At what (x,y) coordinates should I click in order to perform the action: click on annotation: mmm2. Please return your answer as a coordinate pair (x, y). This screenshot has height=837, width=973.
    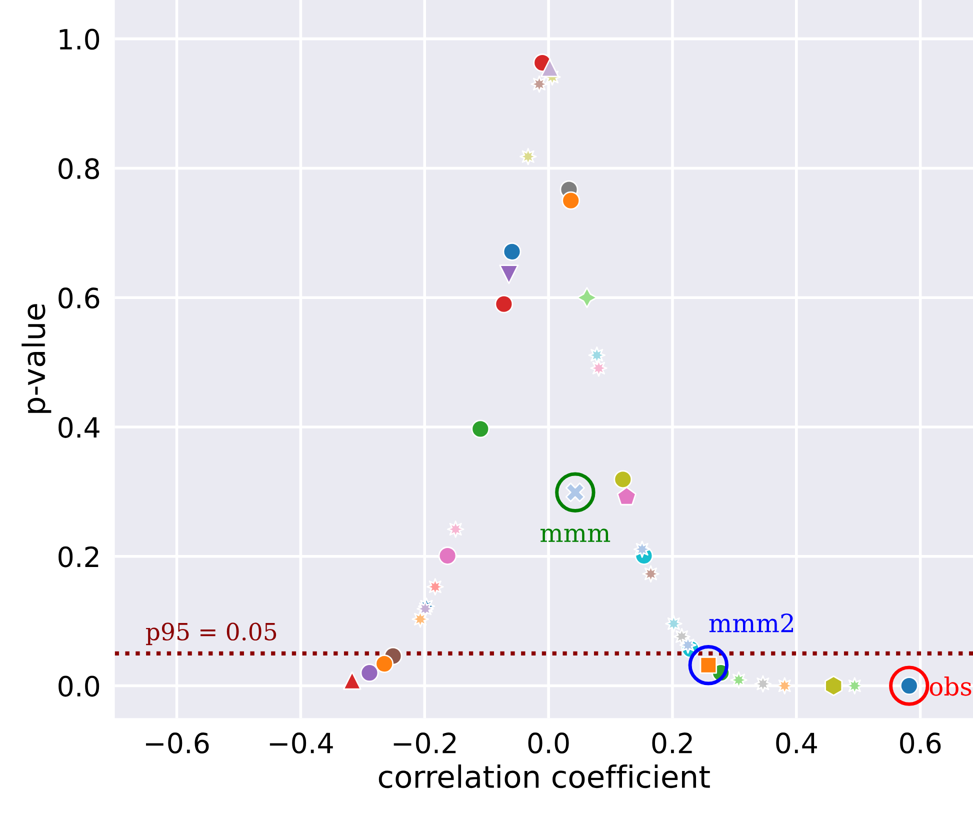
    Looking at the image, I should click on (751, 623).